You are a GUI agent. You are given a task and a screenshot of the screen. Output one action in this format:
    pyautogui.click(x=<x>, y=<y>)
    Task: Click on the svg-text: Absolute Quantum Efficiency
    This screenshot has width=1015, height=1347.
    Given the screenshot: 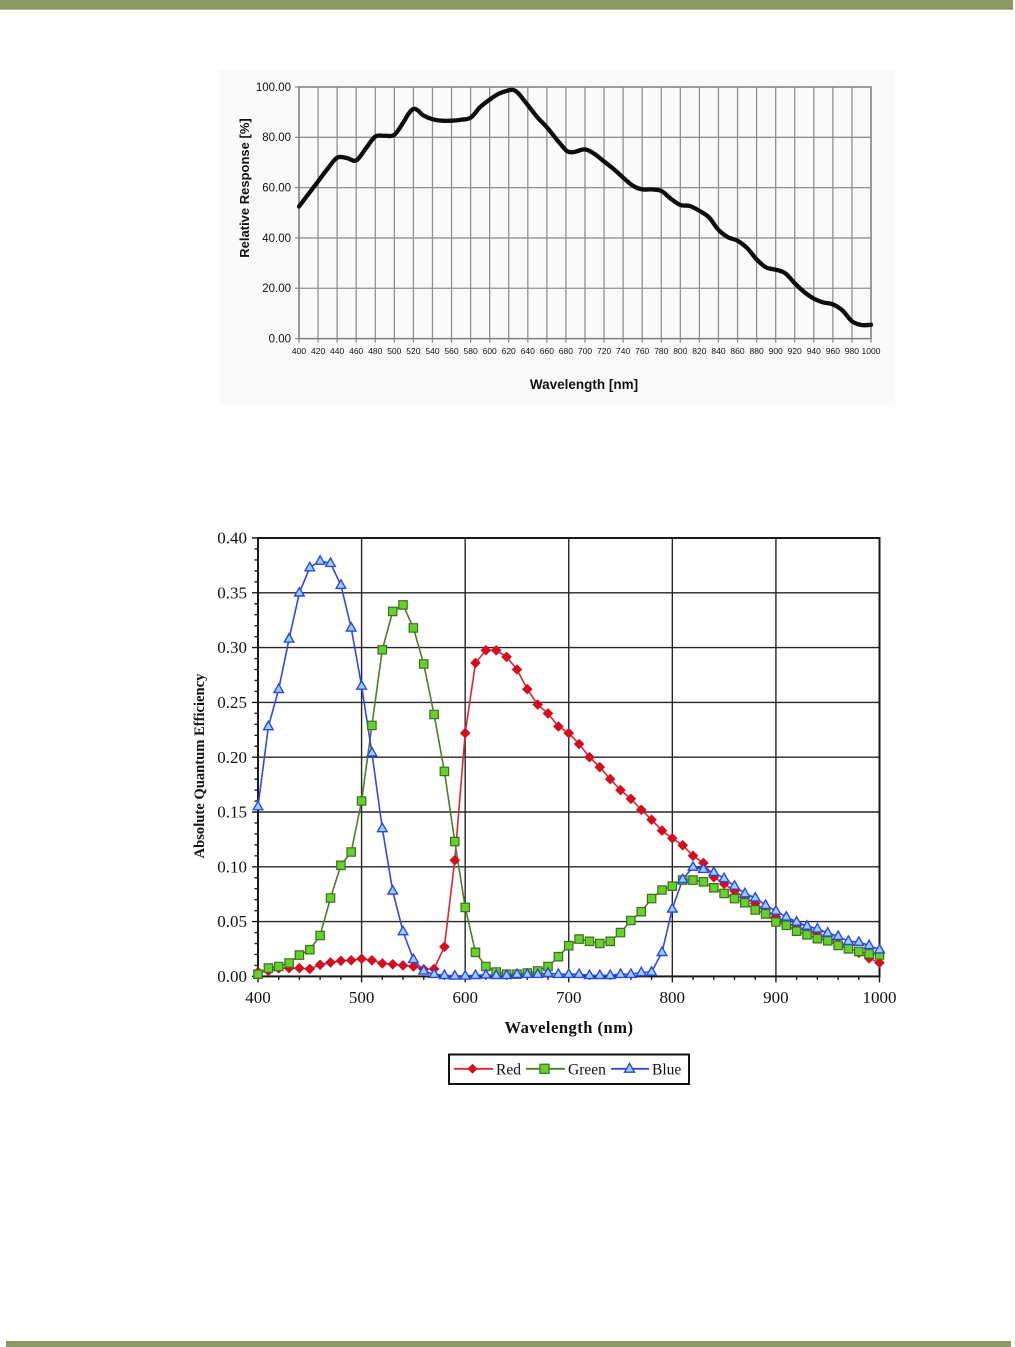 What is the action you would take?
    pyautogui.click(x=200, y=766)
    